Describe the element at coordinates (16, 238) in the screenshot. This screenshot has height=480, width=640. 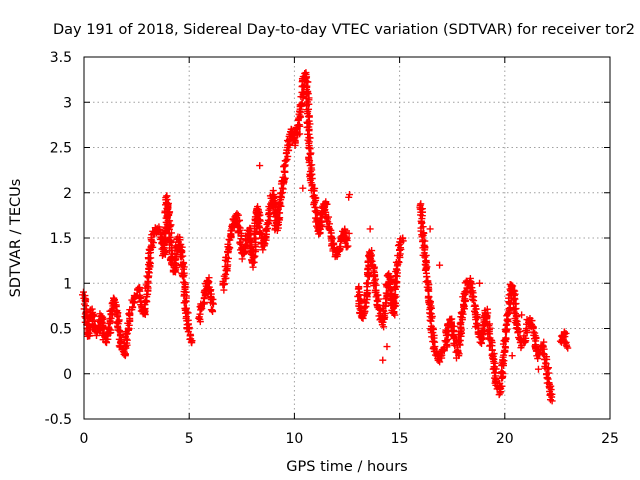
I see `y-axis-label: SDTVAR / TECUs` at that location.